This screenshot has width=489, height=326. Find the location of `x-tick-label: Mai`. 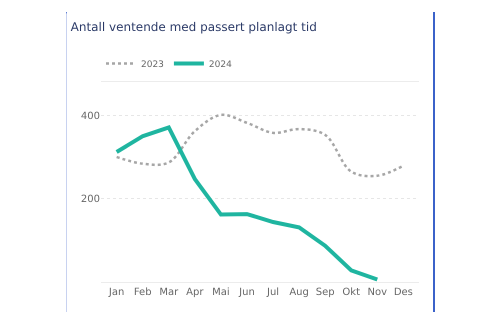

x-tick-label: Mai is located at coordinates (221, 292).